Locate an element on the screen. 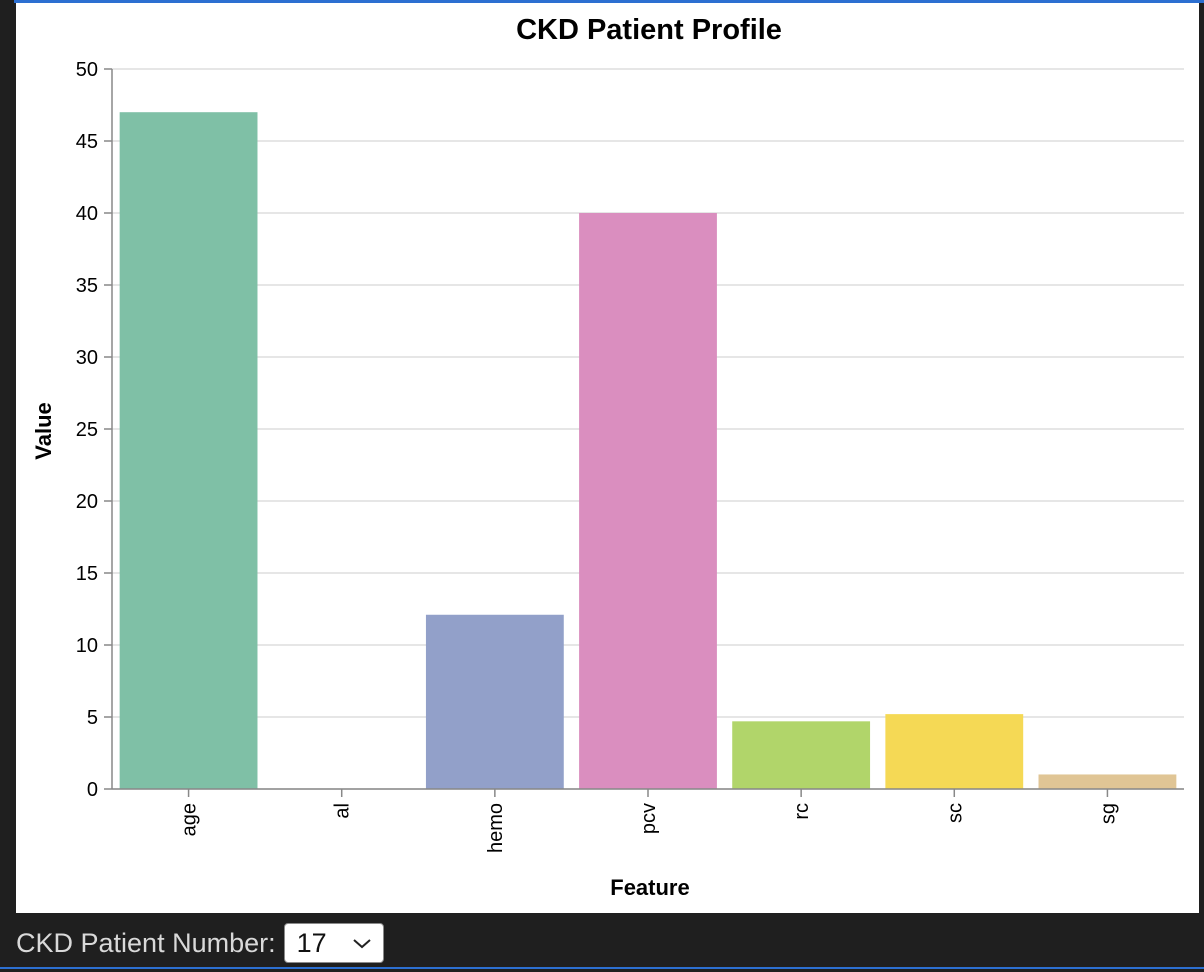 The width and height of the screenshot is (1204, 972). y-axis: 0 5 10 15 20 25 30 35 40 45 50 is located at coordinates (94, 430).